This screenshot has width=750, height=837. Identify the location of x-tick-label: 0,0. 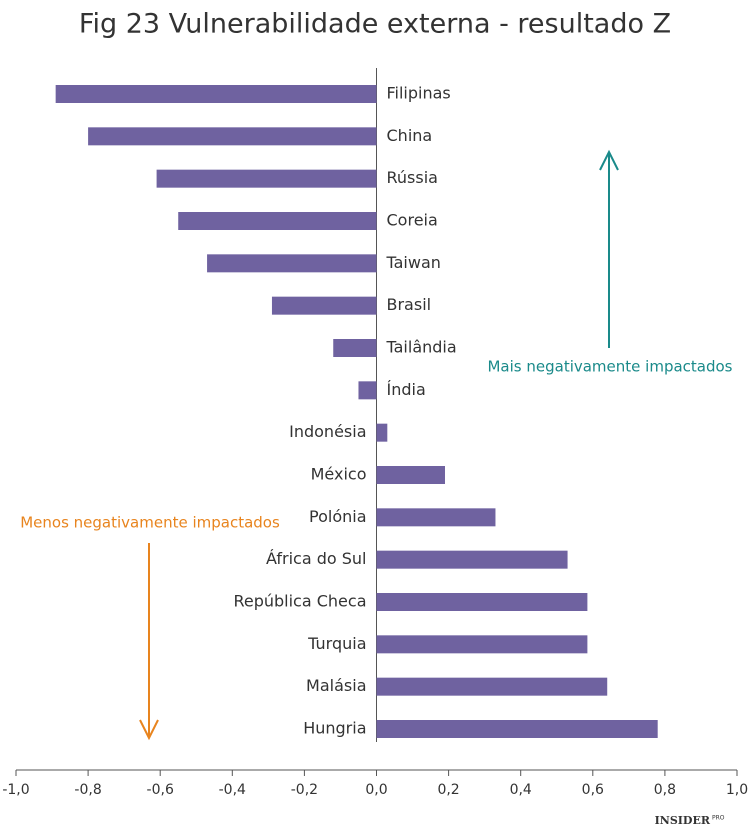
(376, 790).